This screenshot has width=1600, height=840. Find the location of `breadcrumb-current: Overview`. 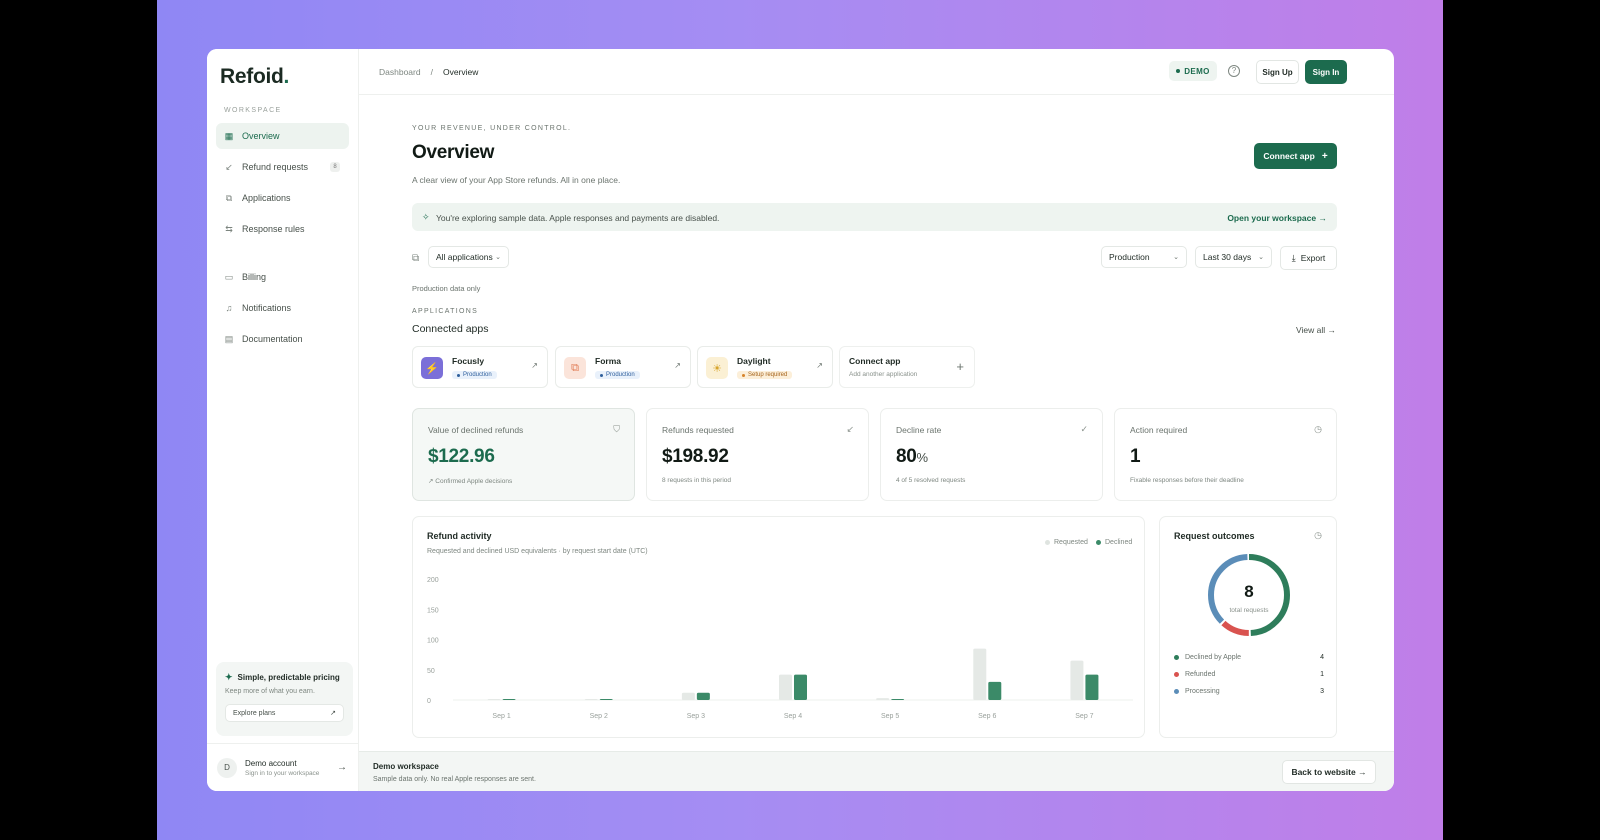

breadcrumb-current: Overview is located at coordinates (460, 72).